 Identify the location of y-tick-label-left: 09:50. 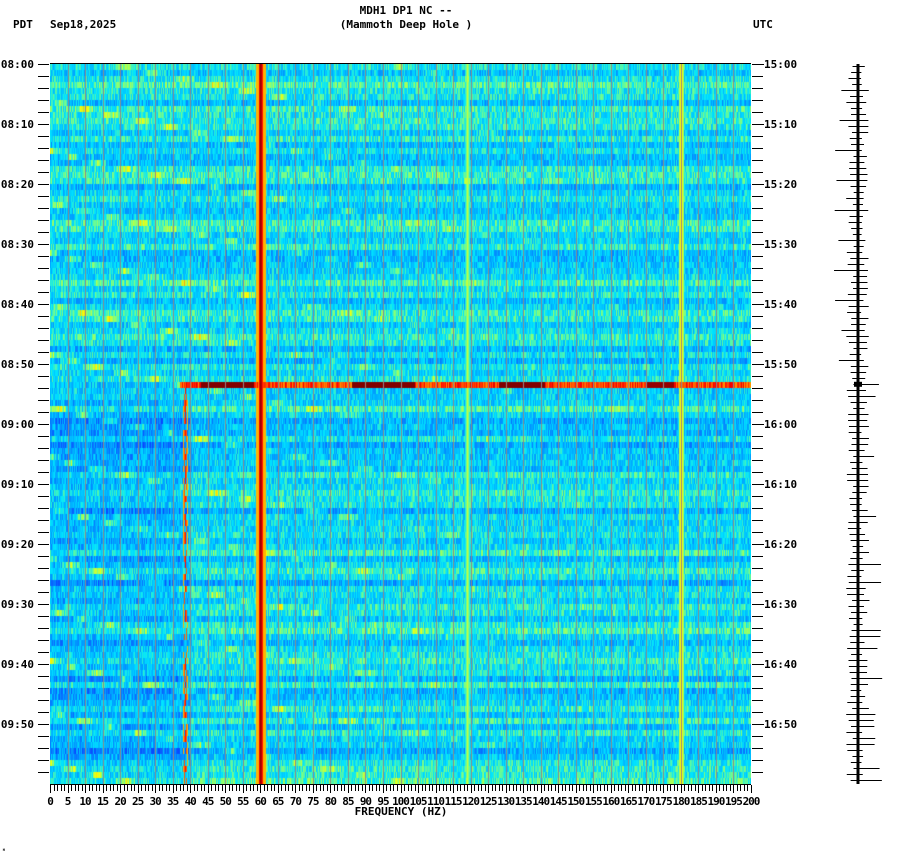
(17, 724).